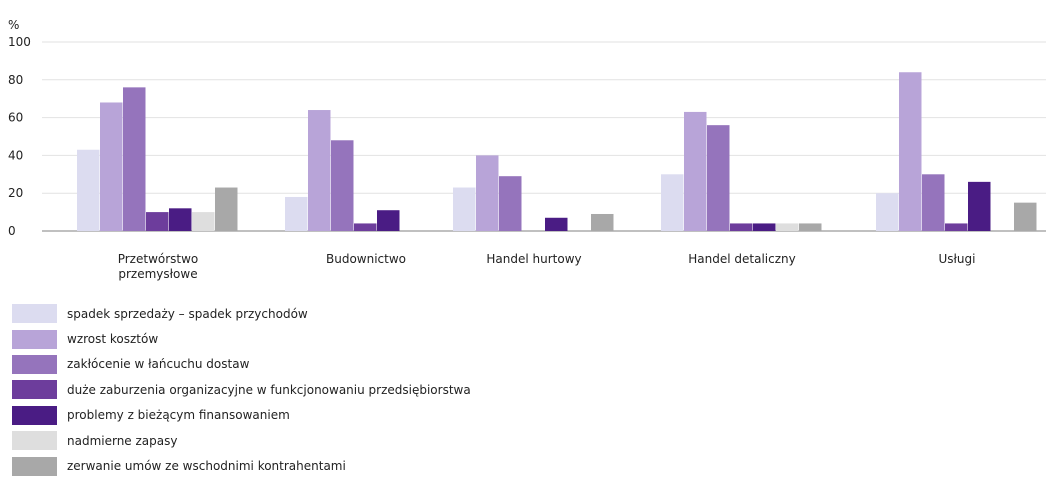 This screenshot has height=494, width=1060. Describe the element at coordinates (15, 118) in the screenshot. I see `y-tick-label: 60` at that location.